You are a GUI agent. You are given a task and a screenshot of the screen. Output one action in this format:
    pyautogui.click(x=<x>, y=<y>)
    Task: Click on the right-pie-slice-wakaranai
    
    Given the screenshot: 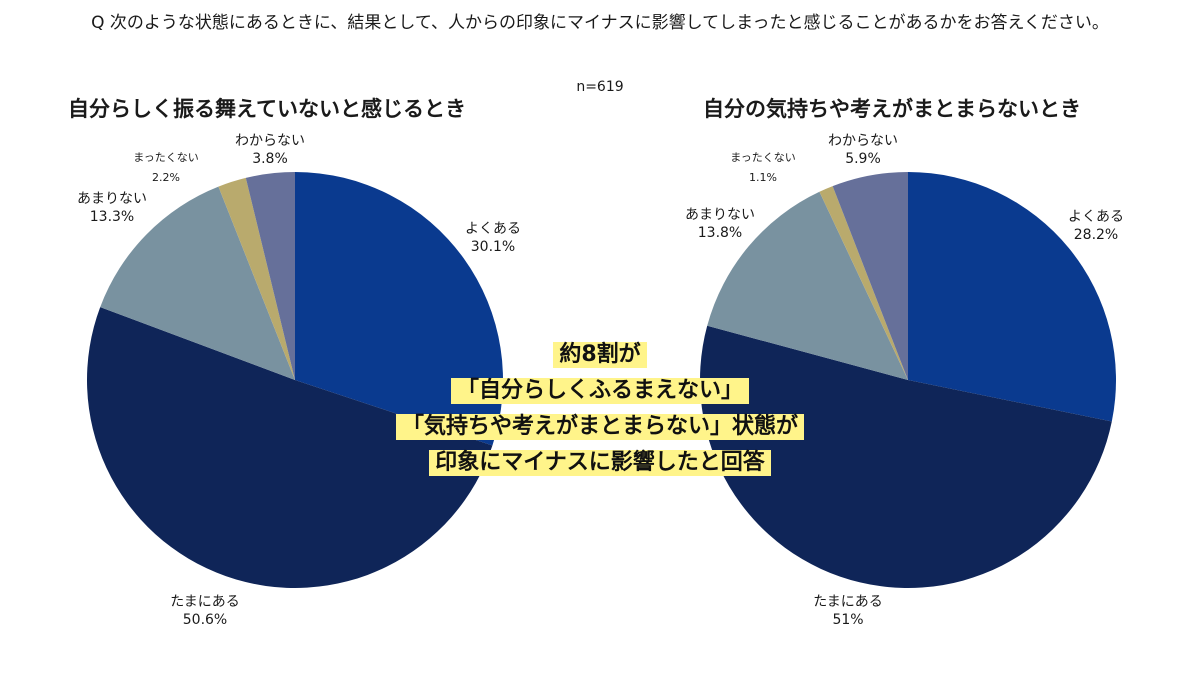 What is the action you would take?
    pyautogui.click(x=870, y=276)
    